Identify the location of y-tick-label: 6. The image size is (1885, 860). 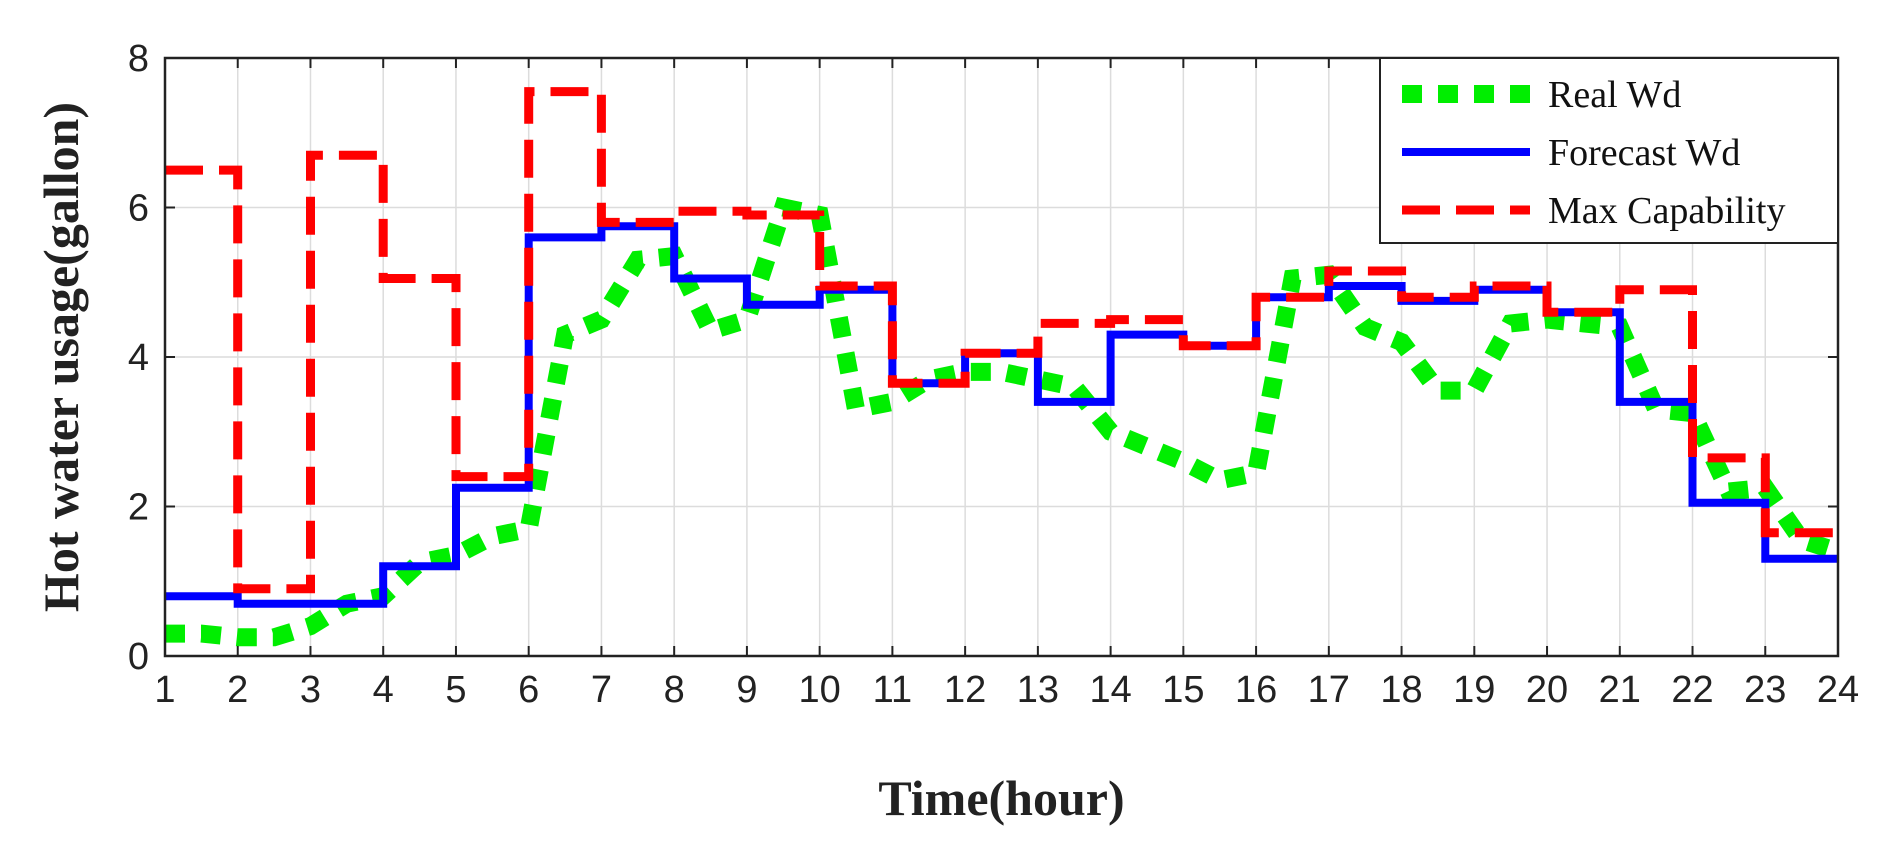
(138, 209).